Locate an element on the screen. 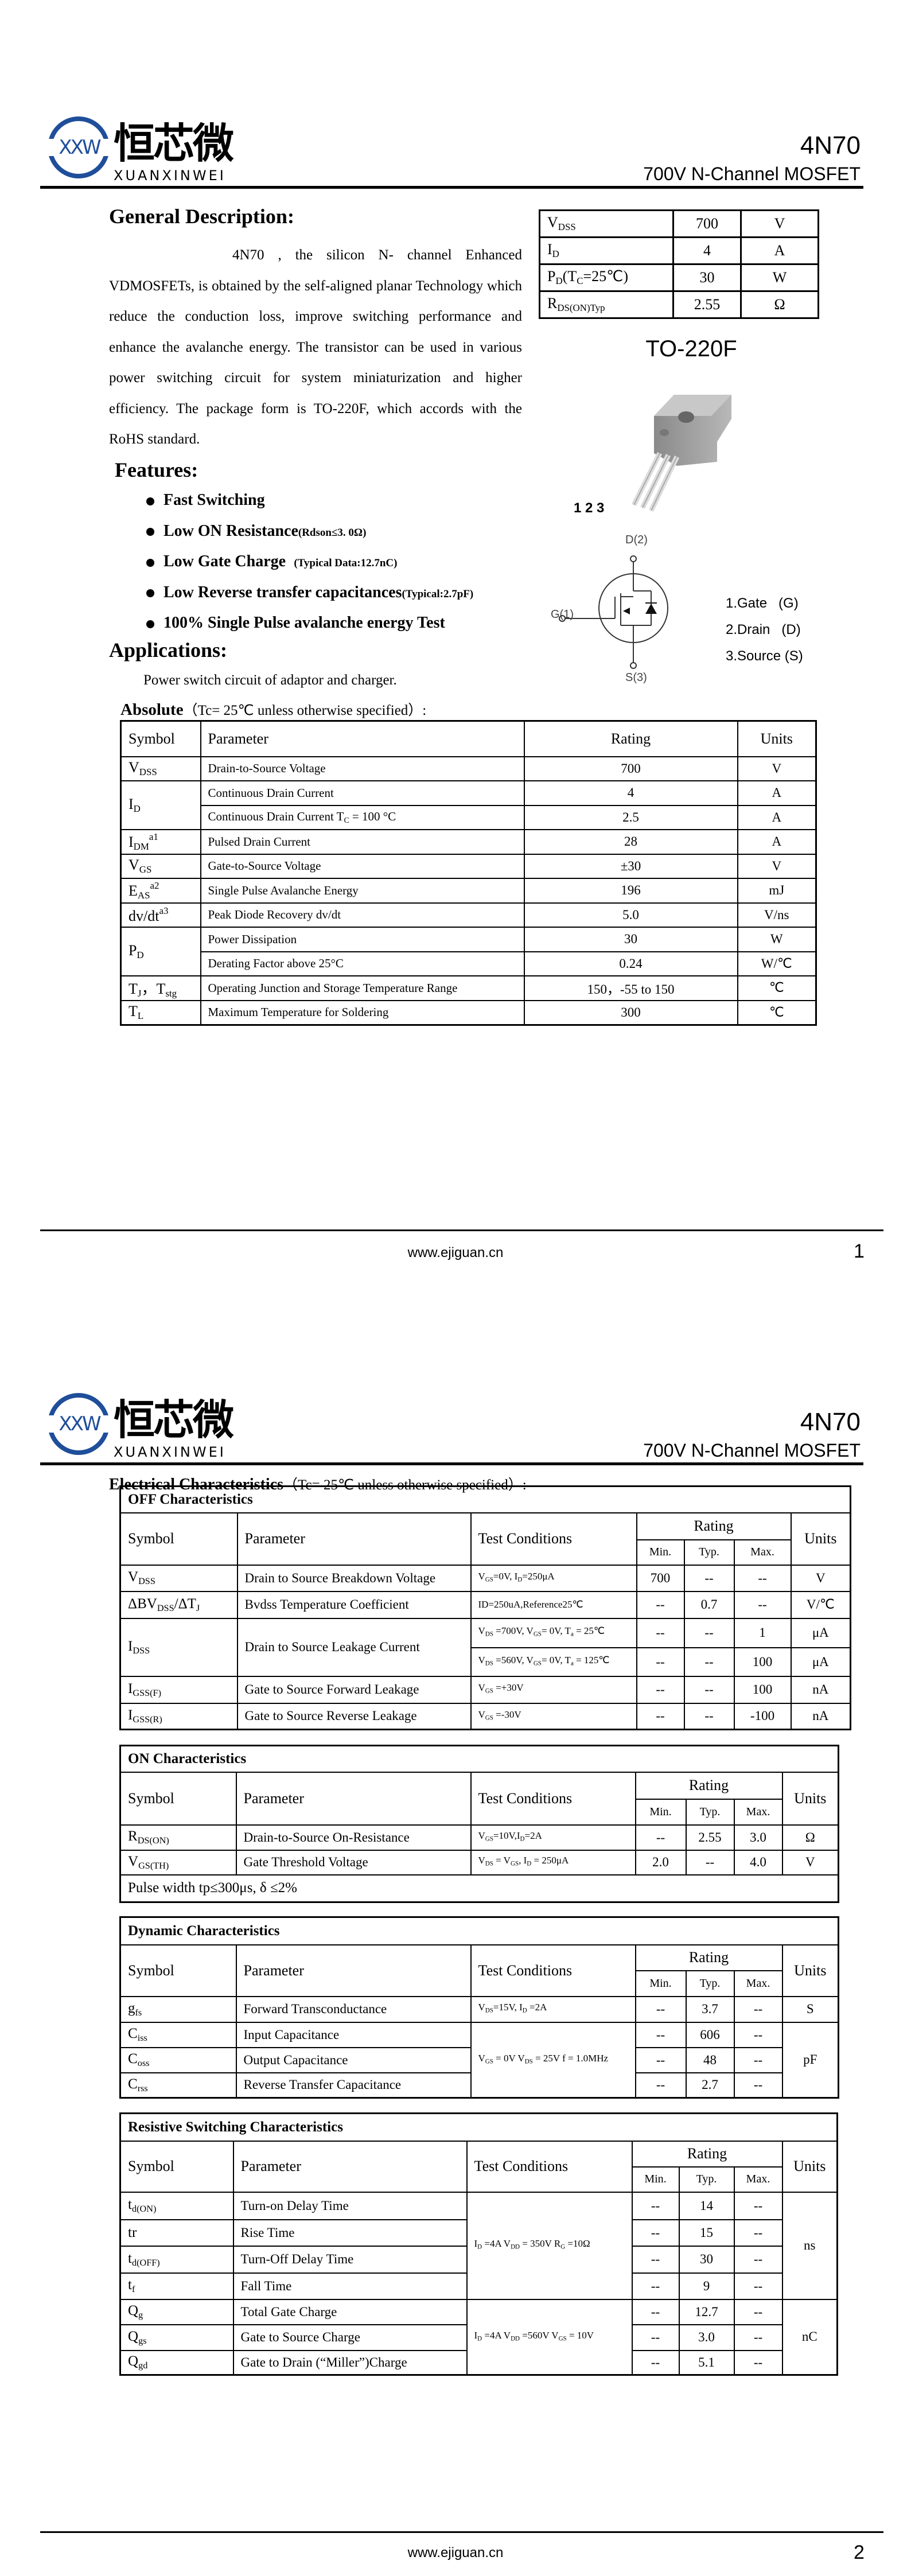 The height and width of the screenshot is (2576, 911). rating-cell: 300 is located at coordinates (630, 1012).